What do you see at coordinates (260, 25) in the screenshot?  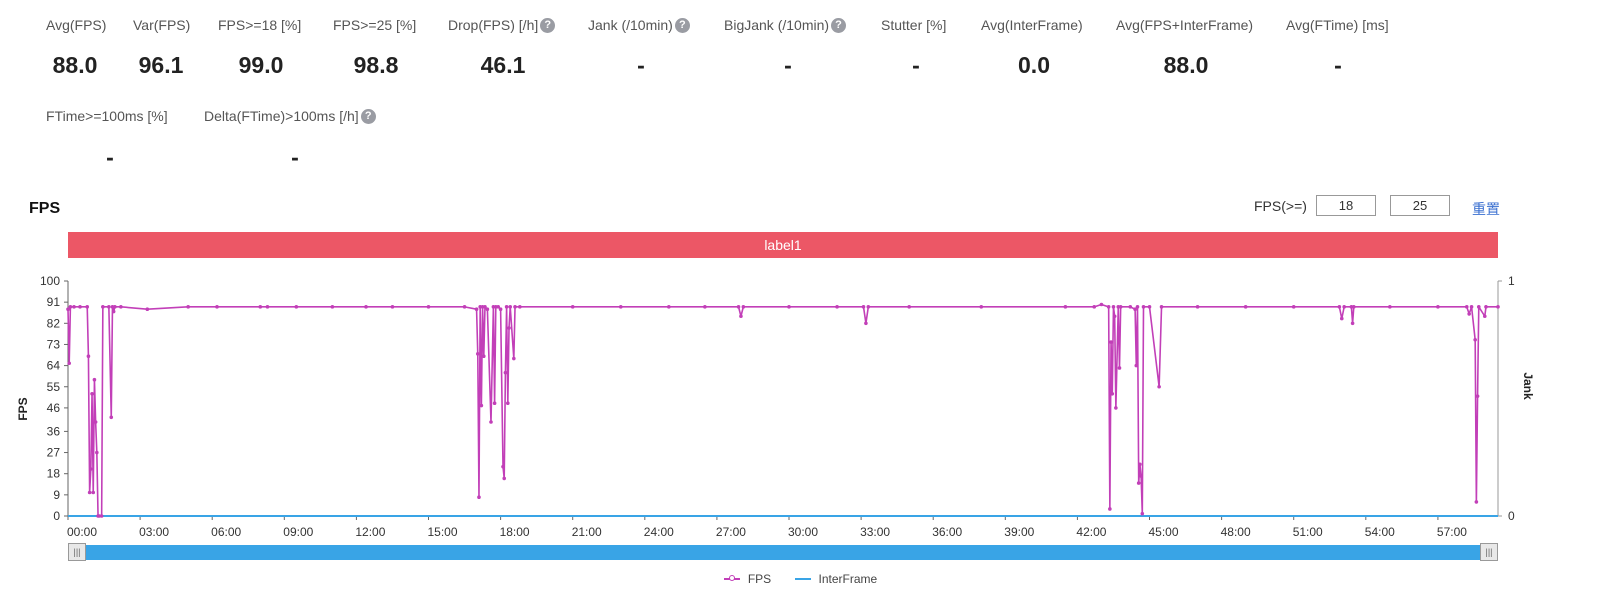 I see `stat-label-text: FPS>=18 [%]` at bounding box center [260, 25].